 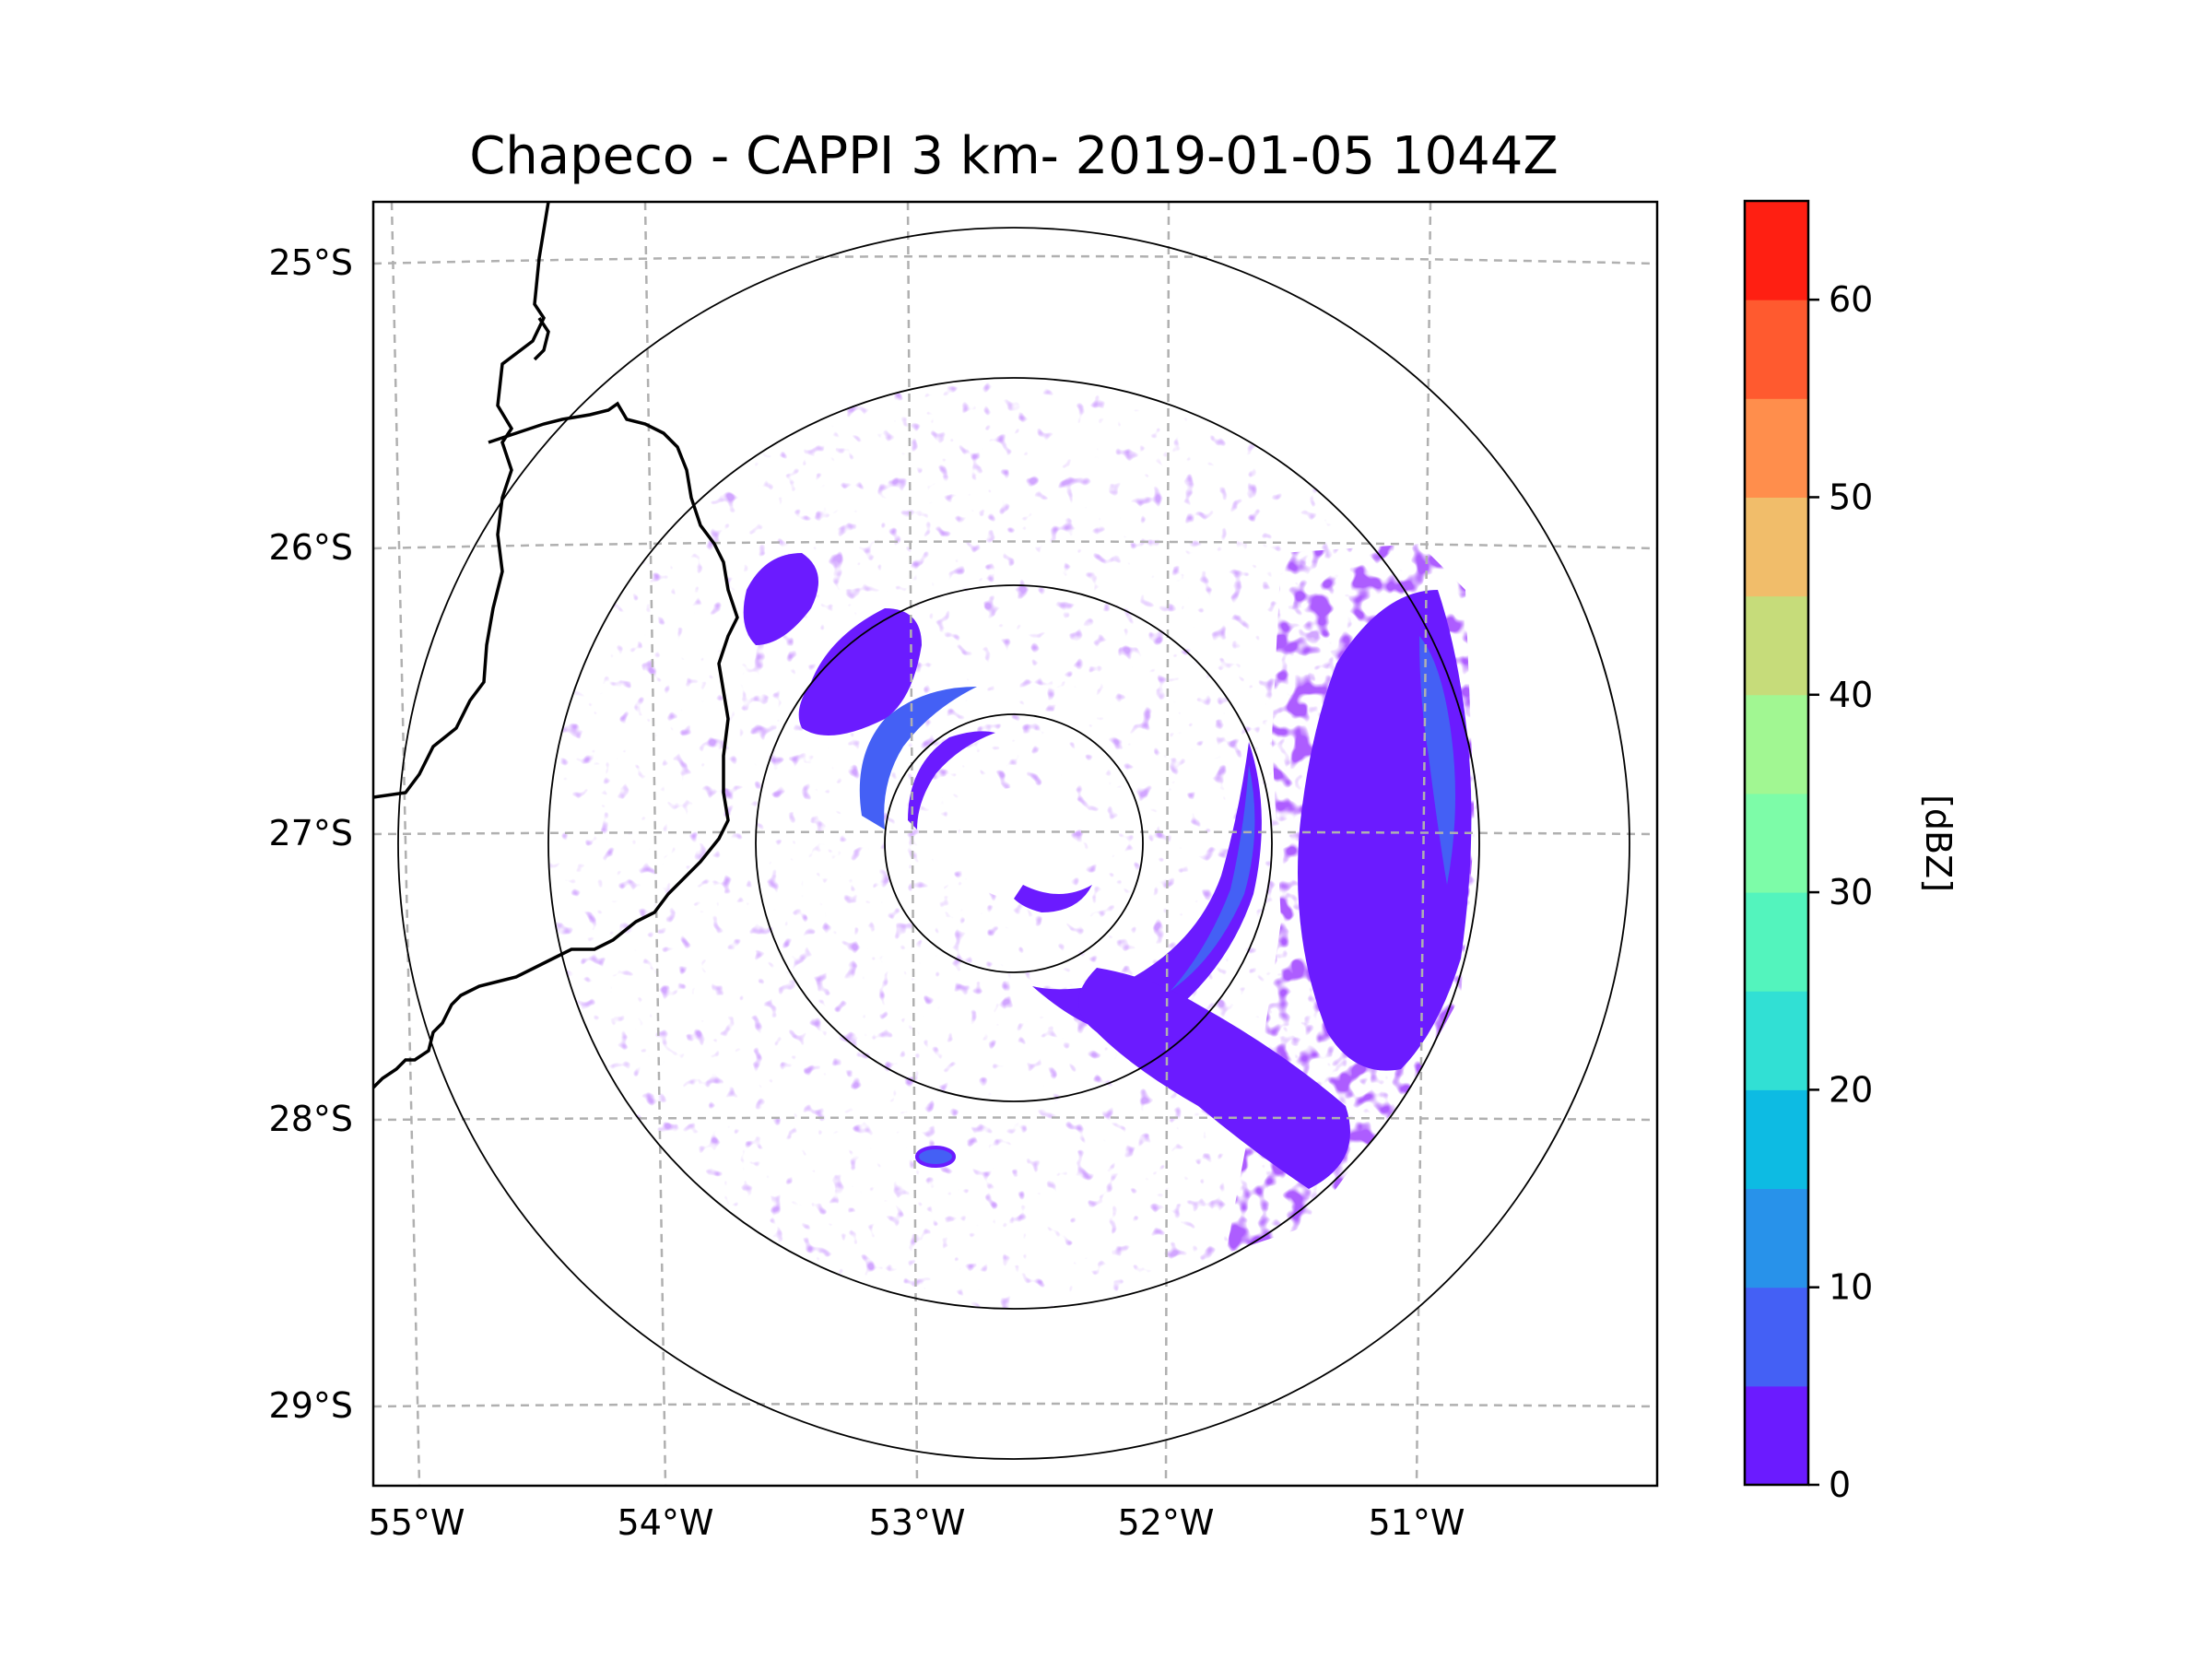 I want to click on colorbar-tick-label: 60, so click(x=1851, y=299).